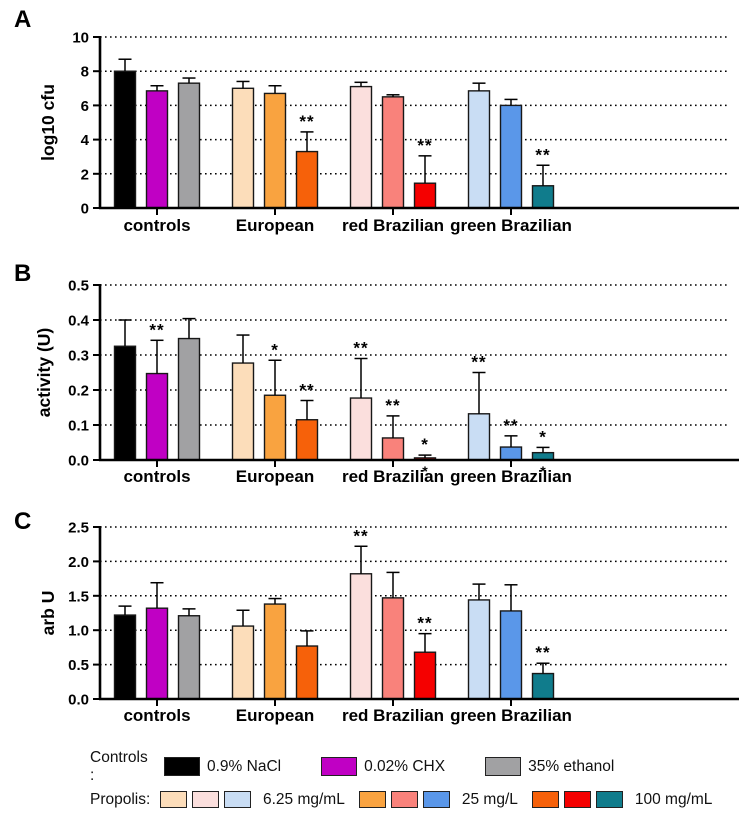  What do you see at coordinates (304, 799) in the screenshot?
I see `legend-entry-text: 6.25 mg/mL` at bounding box center [304, 799].